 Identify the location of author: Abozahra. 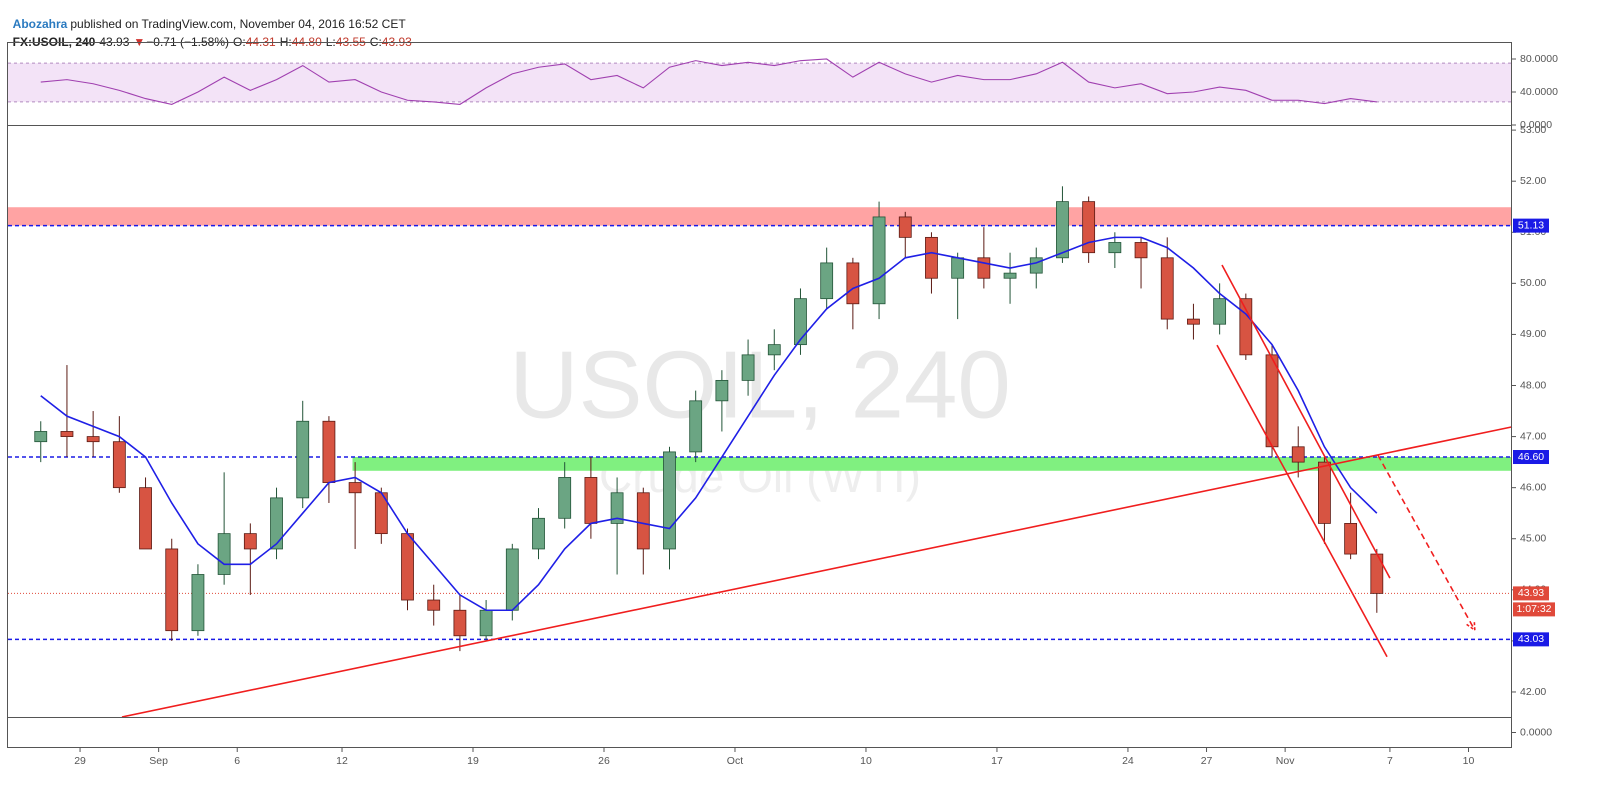
(40, 24).